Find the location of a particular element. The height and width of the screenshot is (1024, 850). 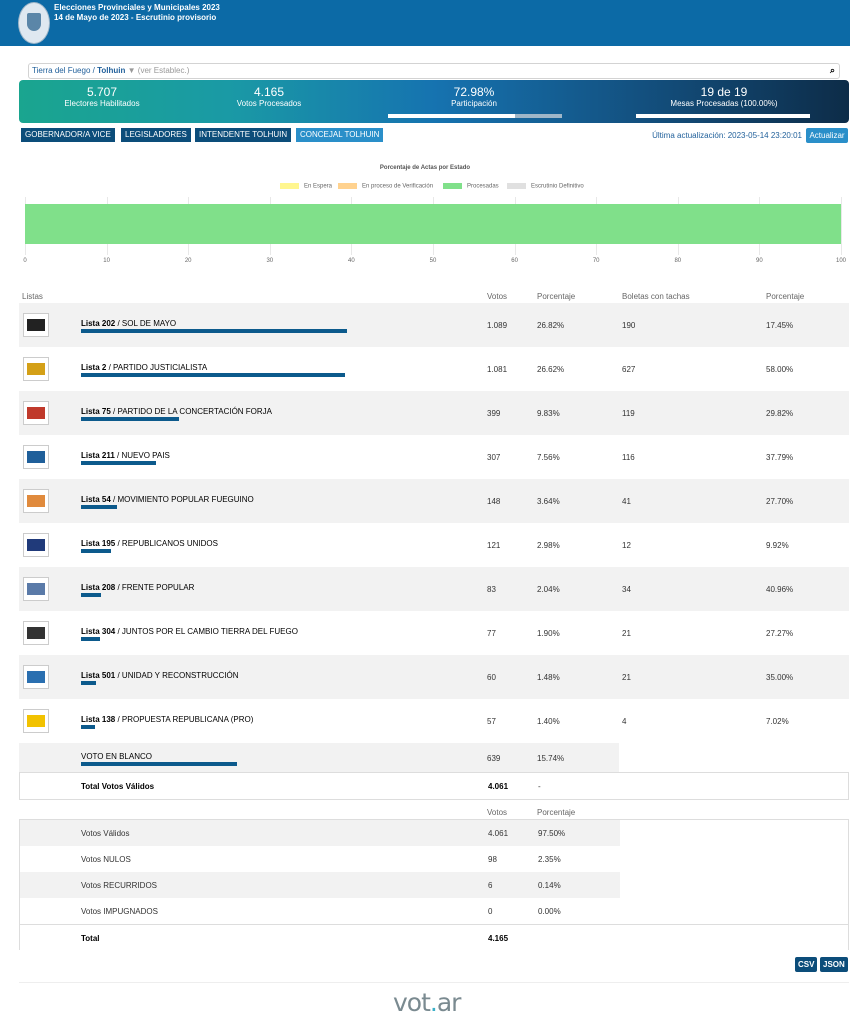

sol-de-mayo-logo is located at coordinates (36, 325).